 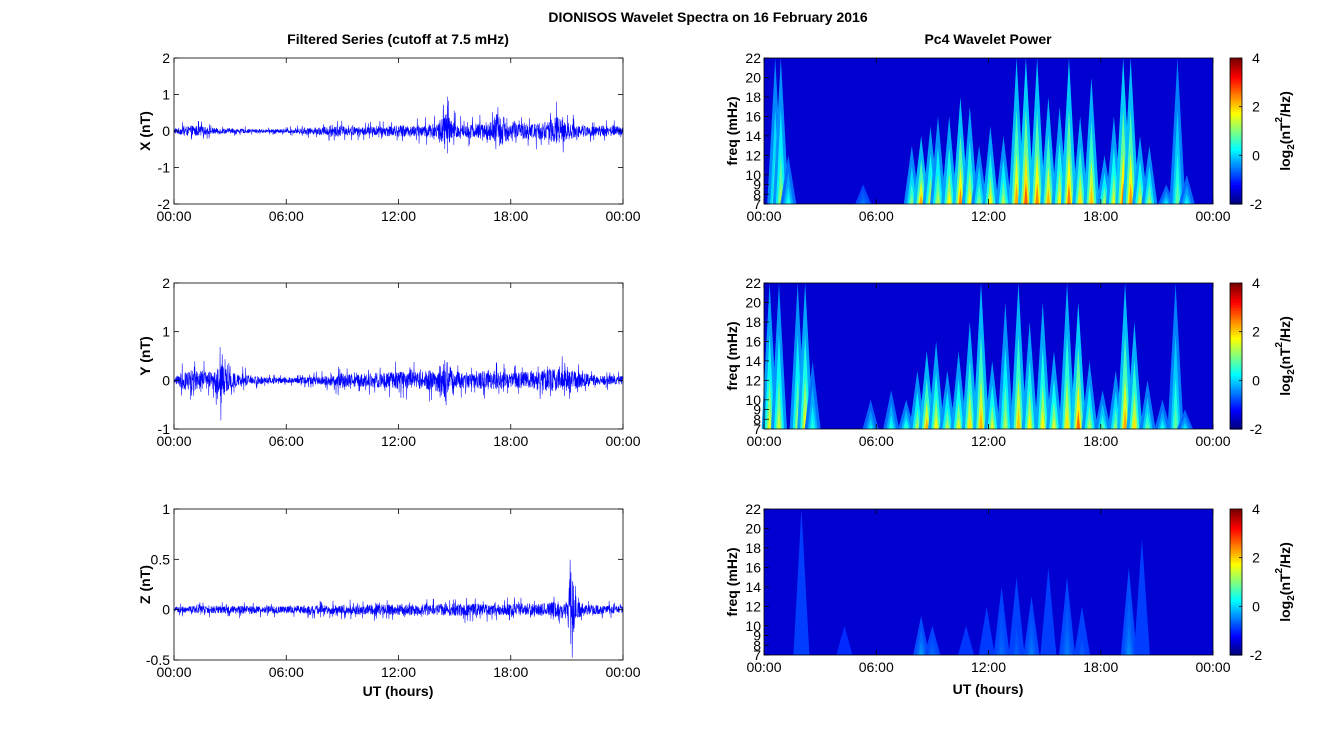 I want to click on spectrum-y-colorbar-tick-label: 4, so click(x=1256, y=283).